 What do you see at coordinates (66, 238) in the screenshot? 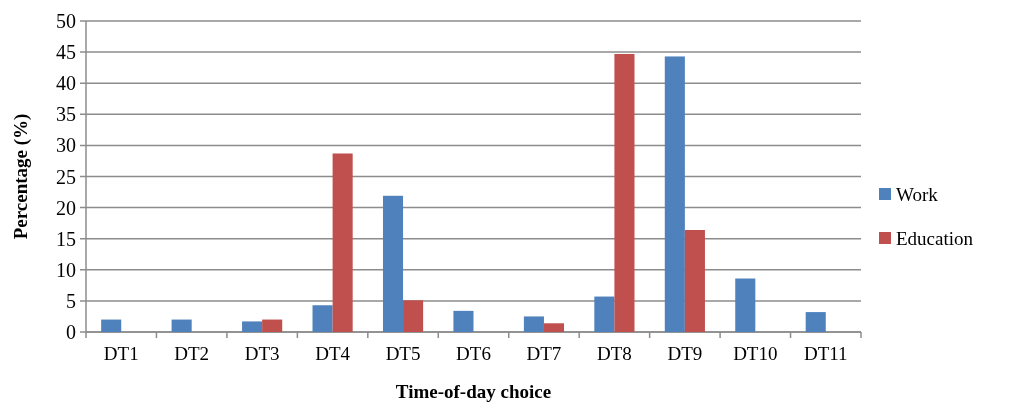
I see `y-tick-label: 15` at bounding box center [66, 238].